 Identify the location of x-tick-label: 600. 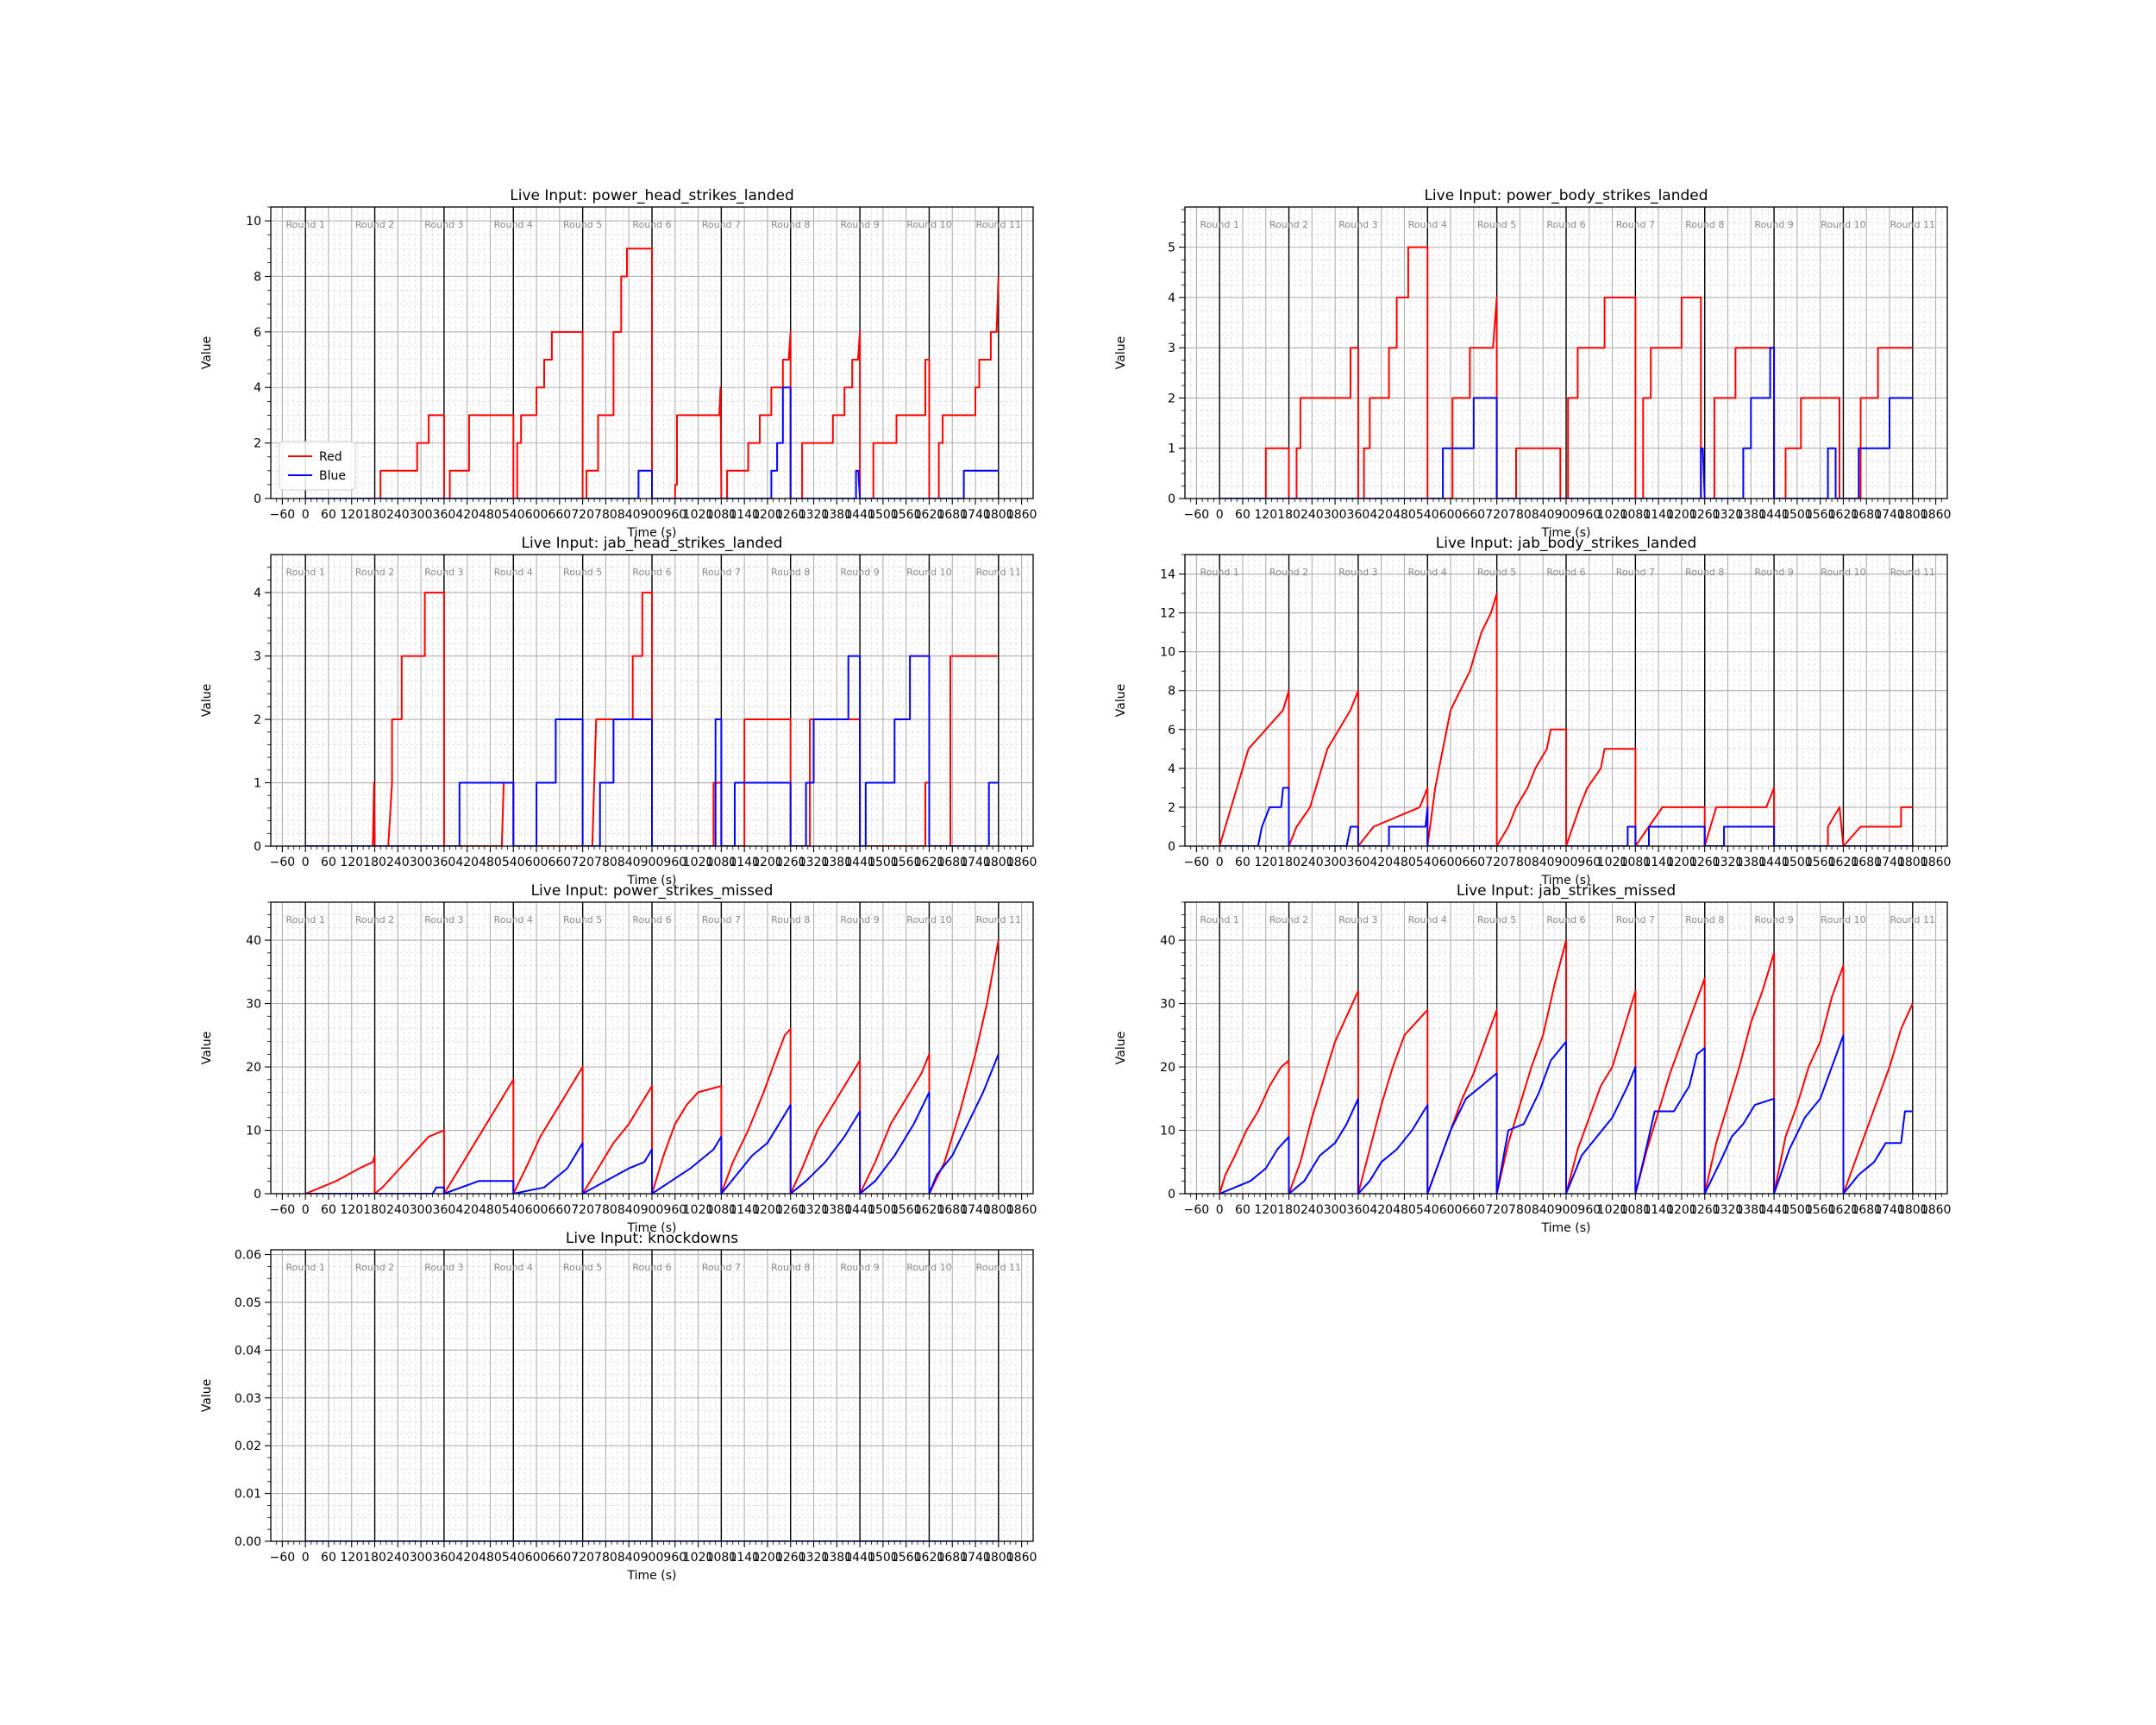
(536, 1558).